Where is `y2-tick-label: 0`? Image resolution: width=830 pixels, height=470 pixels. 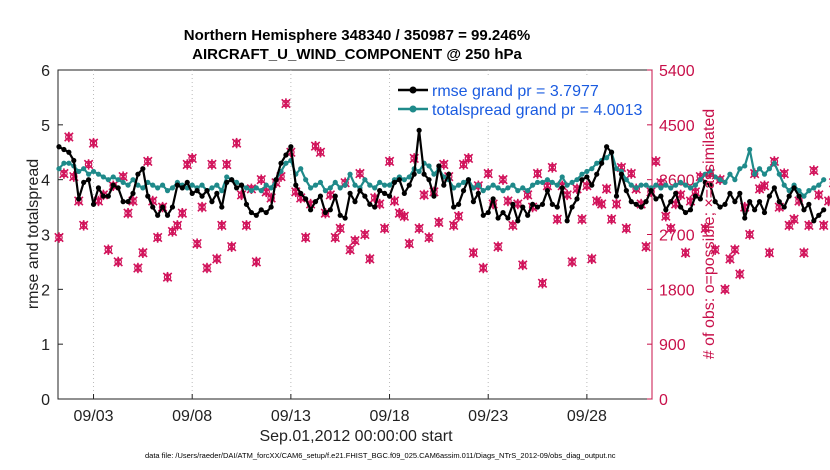
y2-tick-label: 0 is located at coordinates (663, 400).